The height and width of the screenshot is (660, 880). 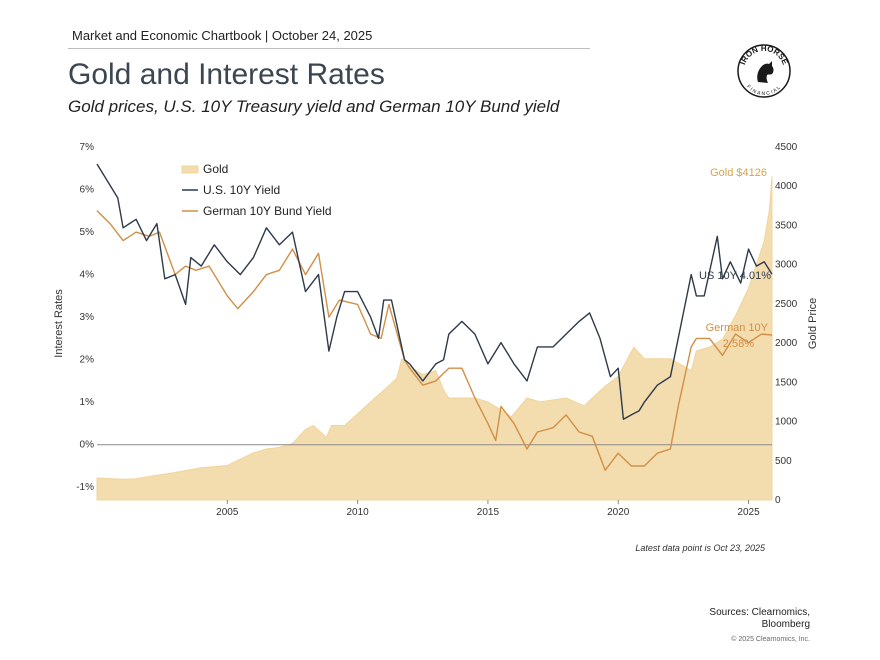 What do you see at coordinates (786, 422) in the screenshot?
I see `y-right-tick-label: 1000` at bounding box center [786, 422].